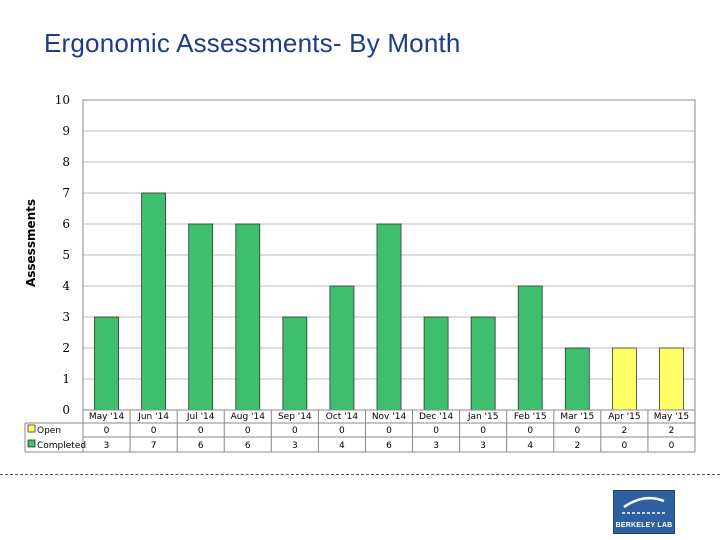 The height and width of the screenshot is (540, 720). What do you see at coordinates (483, 417) in the screenshot?
I see `x-tick-label: Jan '15` at bounding box center [483, 417].